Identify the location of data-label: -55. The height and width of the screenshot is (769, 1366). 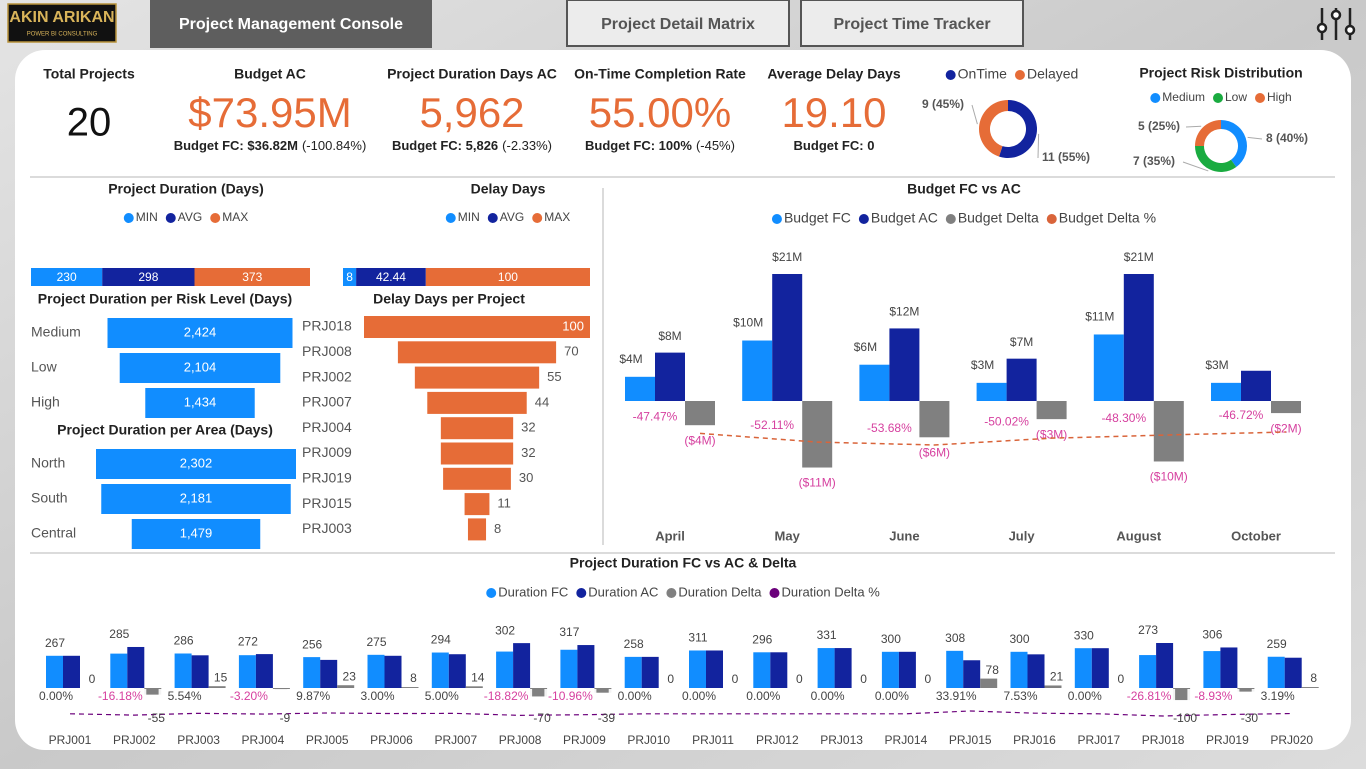
(157, 718).